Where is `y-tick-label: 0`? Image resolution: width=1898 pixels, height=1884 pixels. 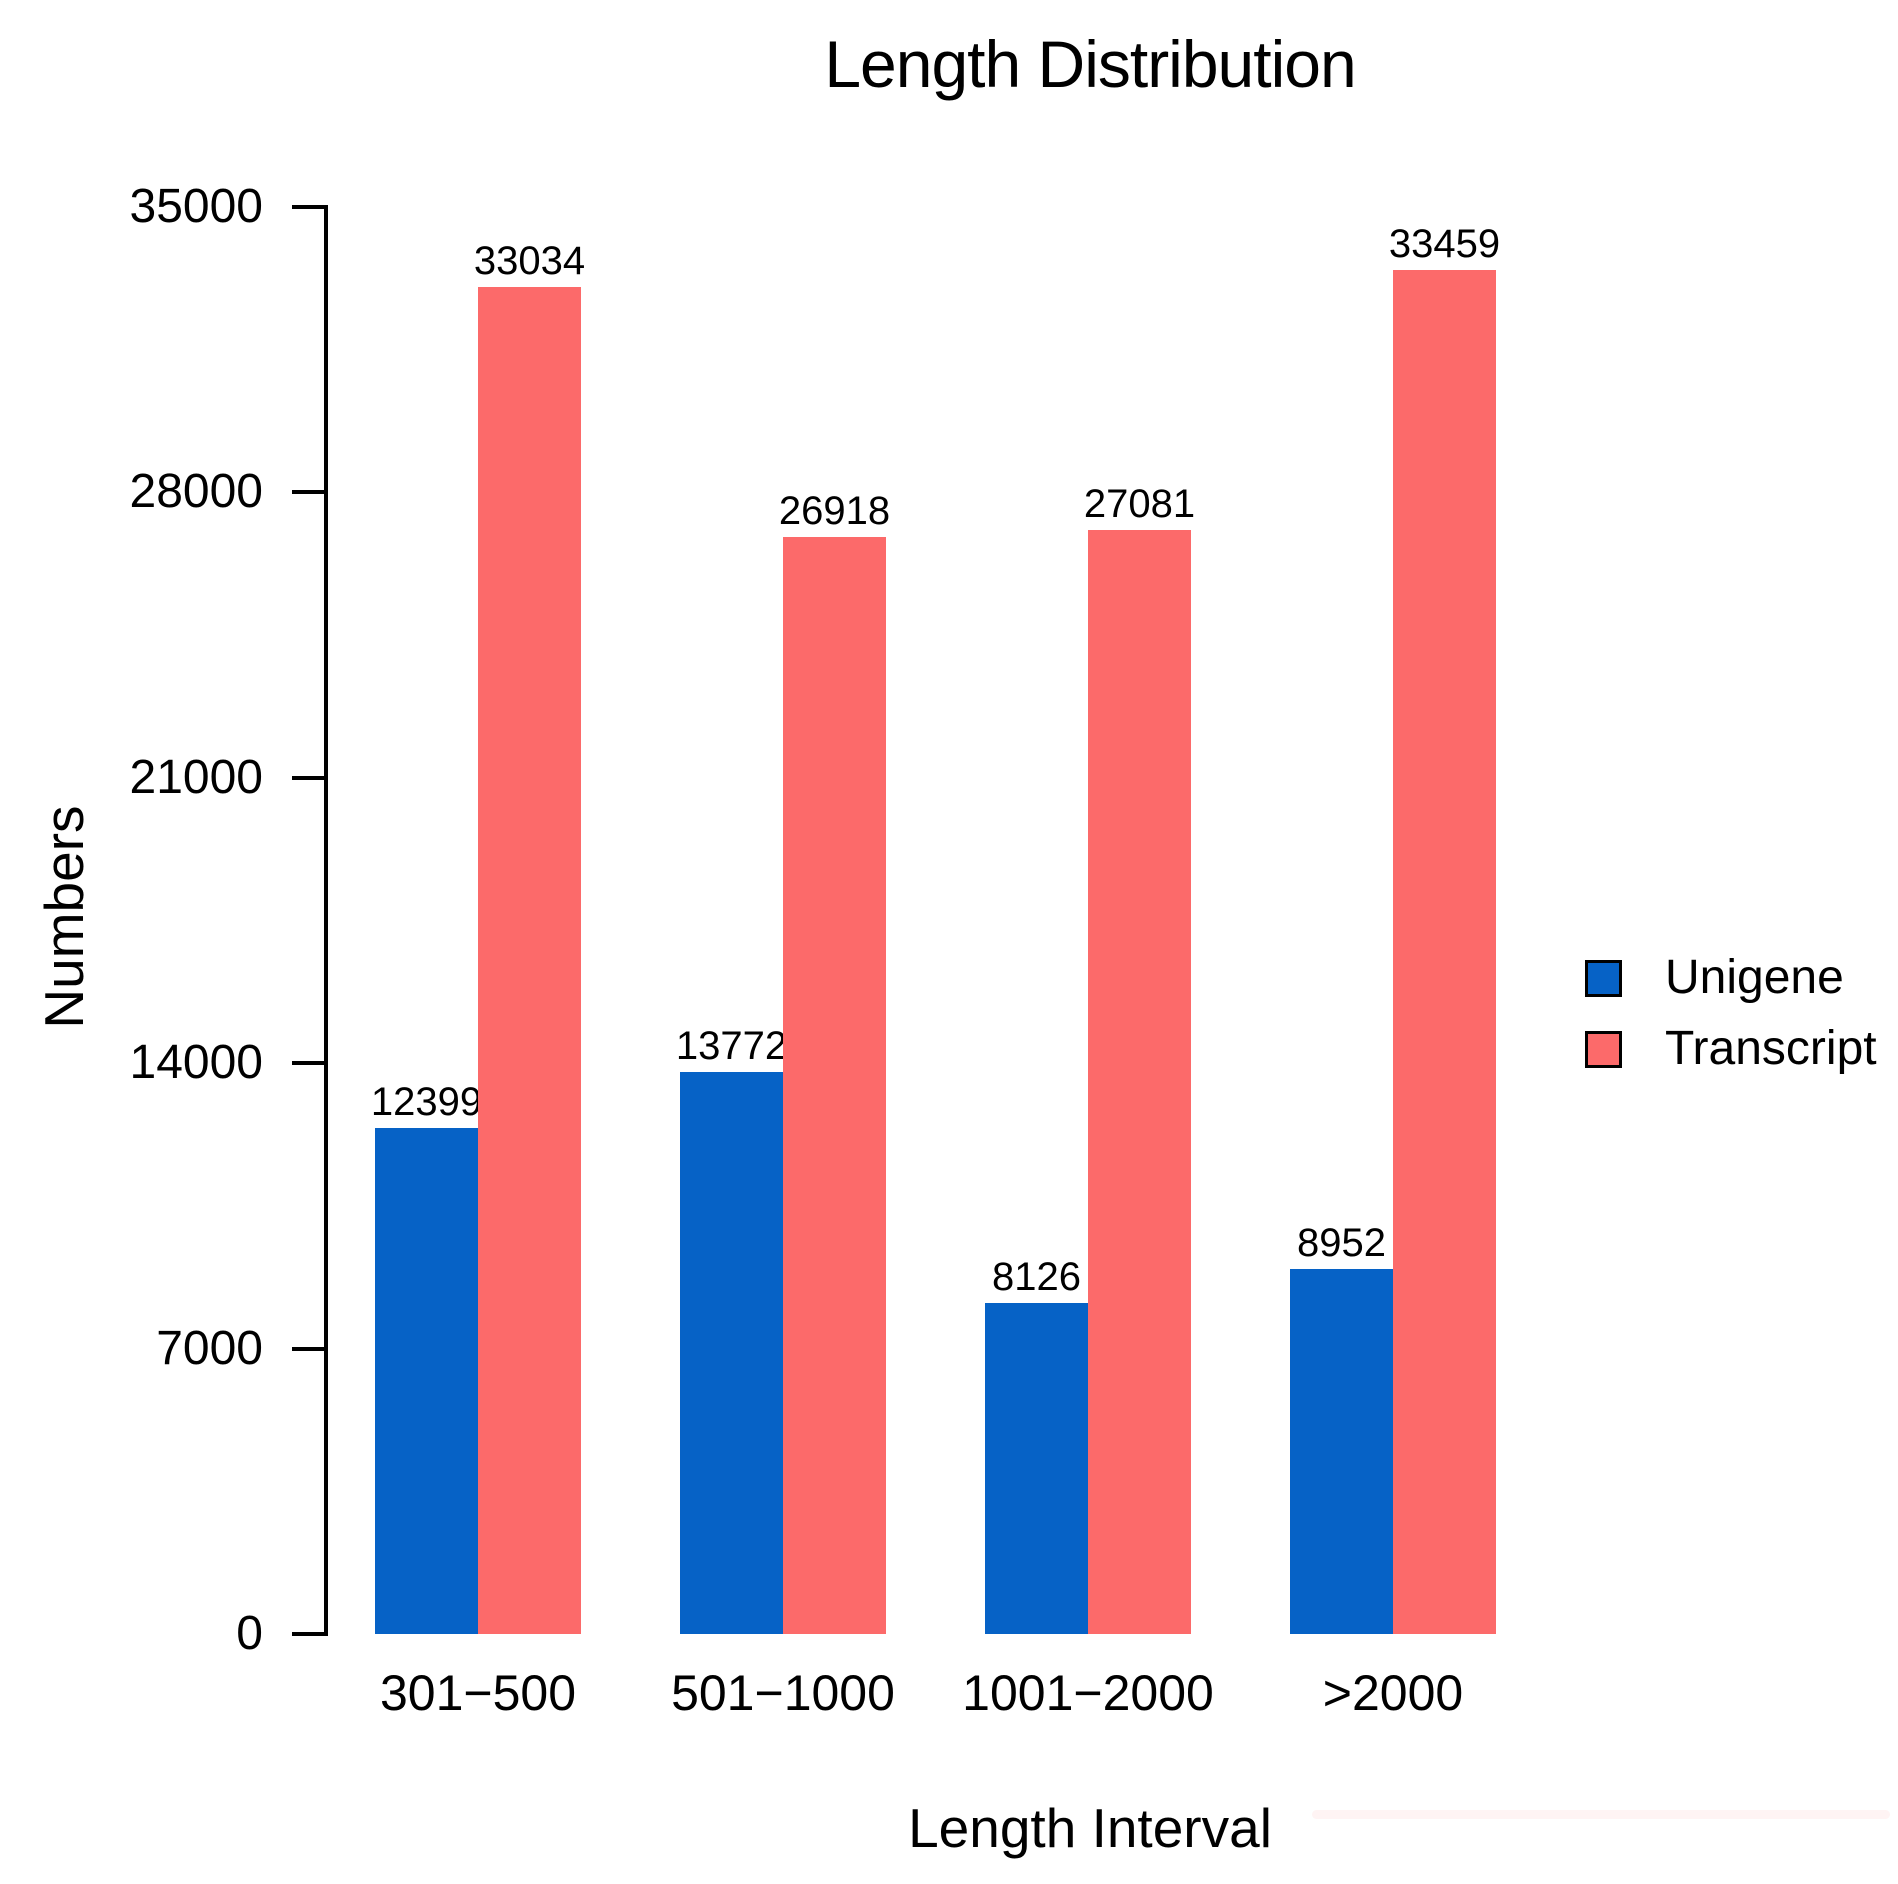
y-tick-label: 0 is located at coordinates (249, 1633).